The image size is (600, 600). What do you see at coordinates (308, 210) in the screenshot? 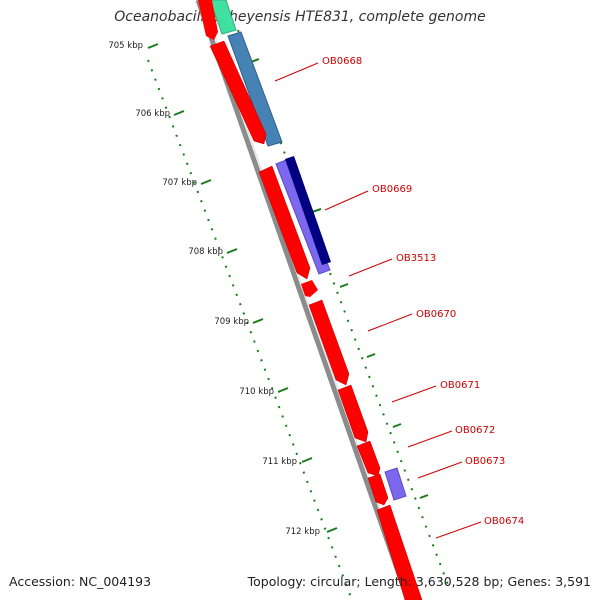
I see `homology-feature-navy` at bounding box center [308, 210].